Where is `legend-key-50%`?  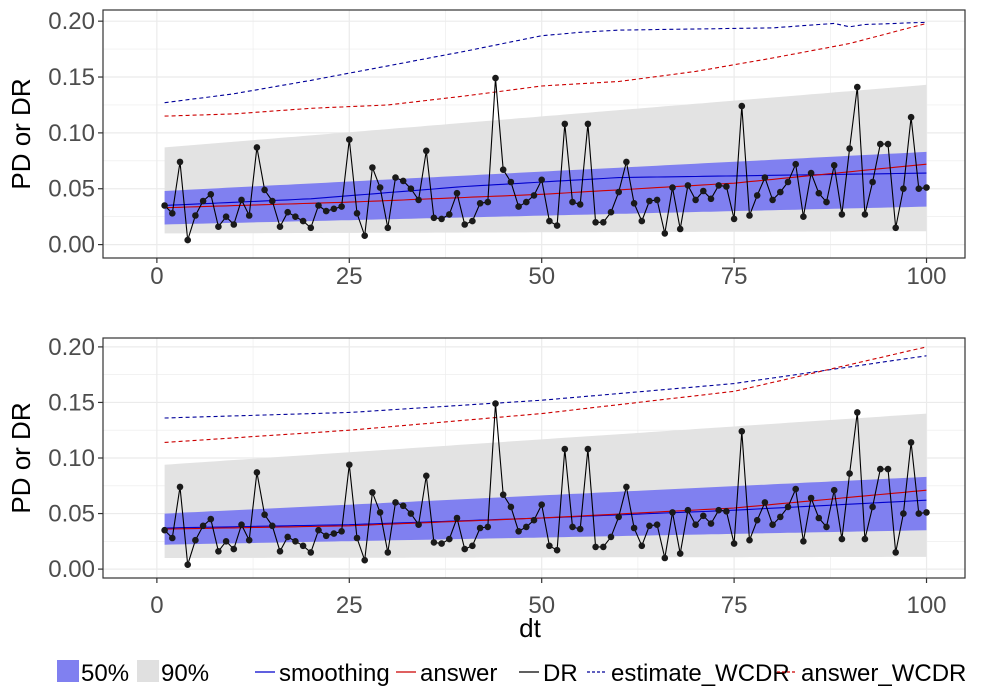
legend-key-50% is located at coordinates (68, 671).